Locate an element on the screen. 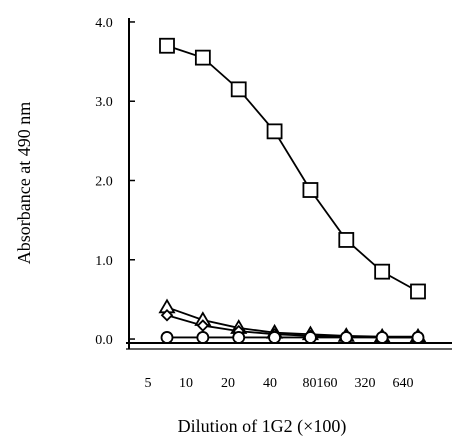 This screenshot has width=453, height=437. x-tick-label: 80160 is located at coordinates (320, 383).